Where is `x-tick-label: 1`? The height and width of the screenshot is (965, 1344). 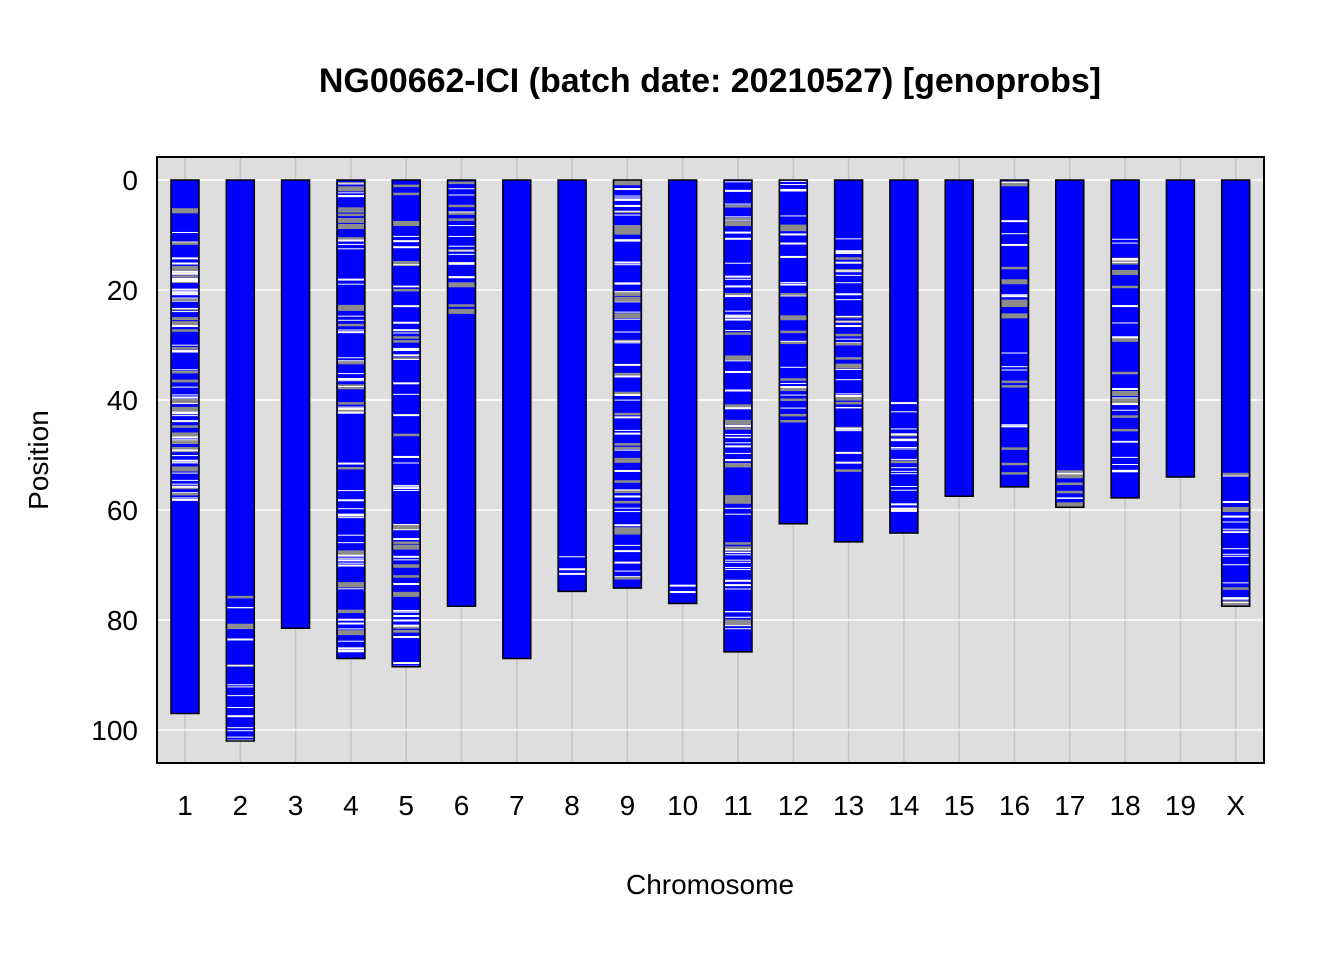 x-tick-label: 1 is located at coordinates (185, 805).